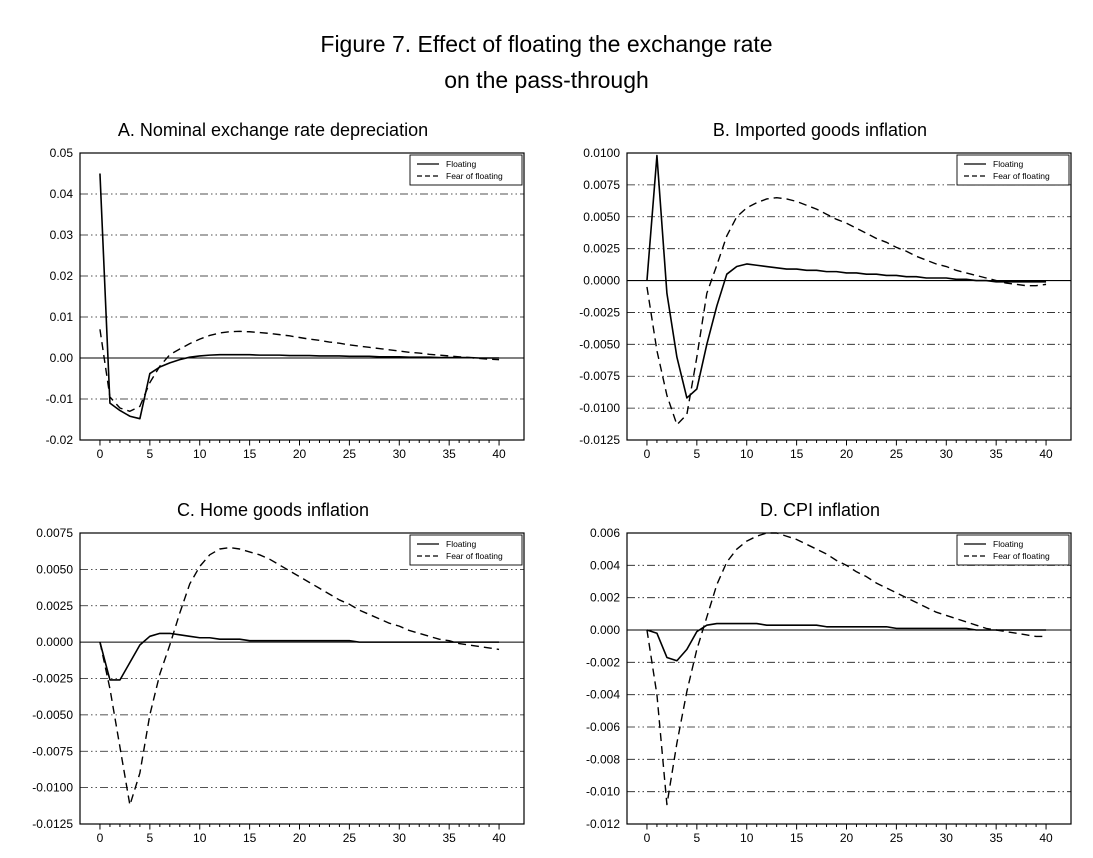 Image resolution: width=1093 pixels, height=858 pixels. I want to click on y-tick-label: 0.04, so click(62, 194).